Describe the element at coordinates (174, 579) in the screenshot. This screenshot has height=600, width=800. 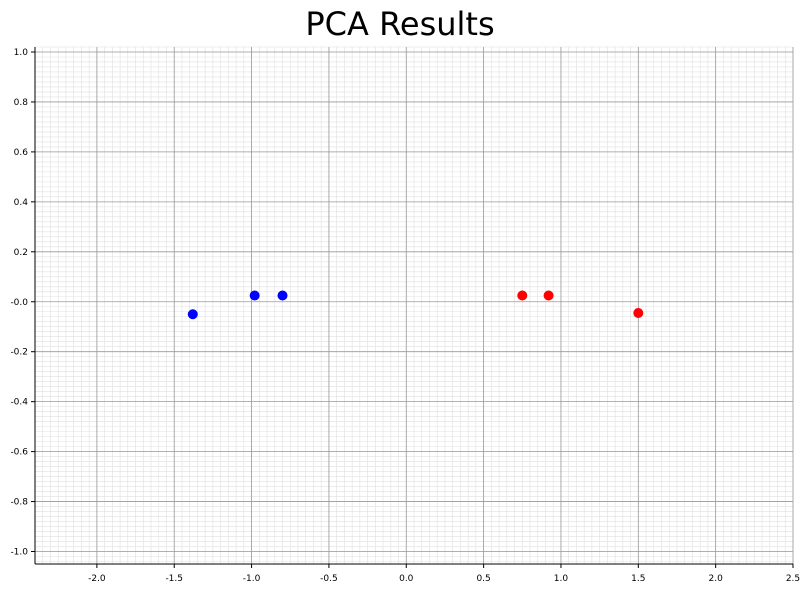
I see `x-tick-label: -1.5` at that location.